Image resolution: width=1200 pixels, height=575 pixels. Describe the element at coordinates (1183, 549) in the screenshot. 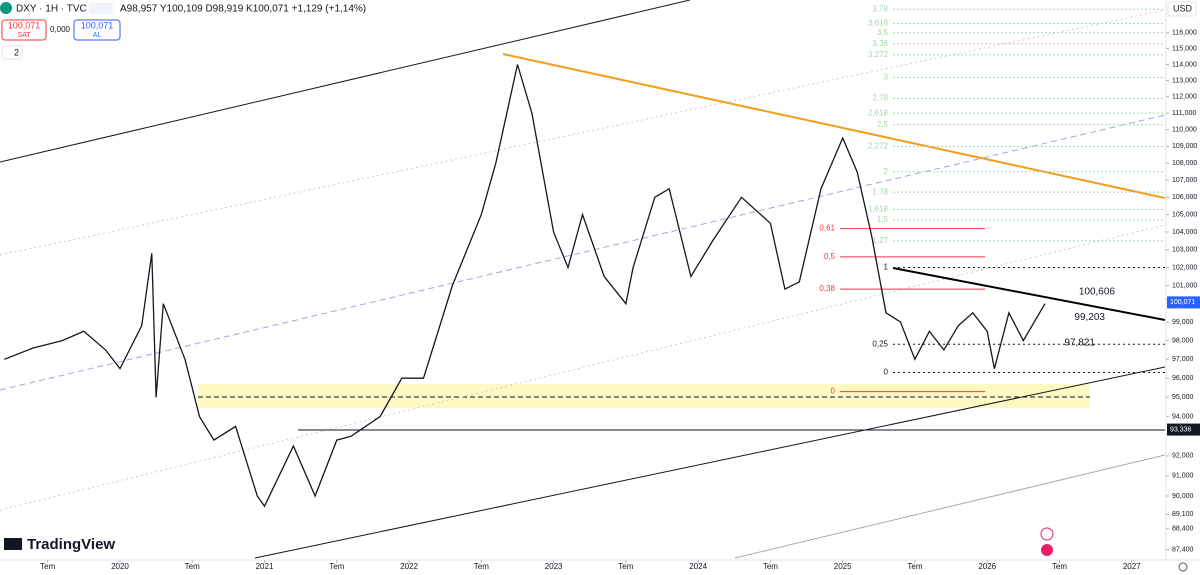

I see `y-tick-label: 87,400` at that location.